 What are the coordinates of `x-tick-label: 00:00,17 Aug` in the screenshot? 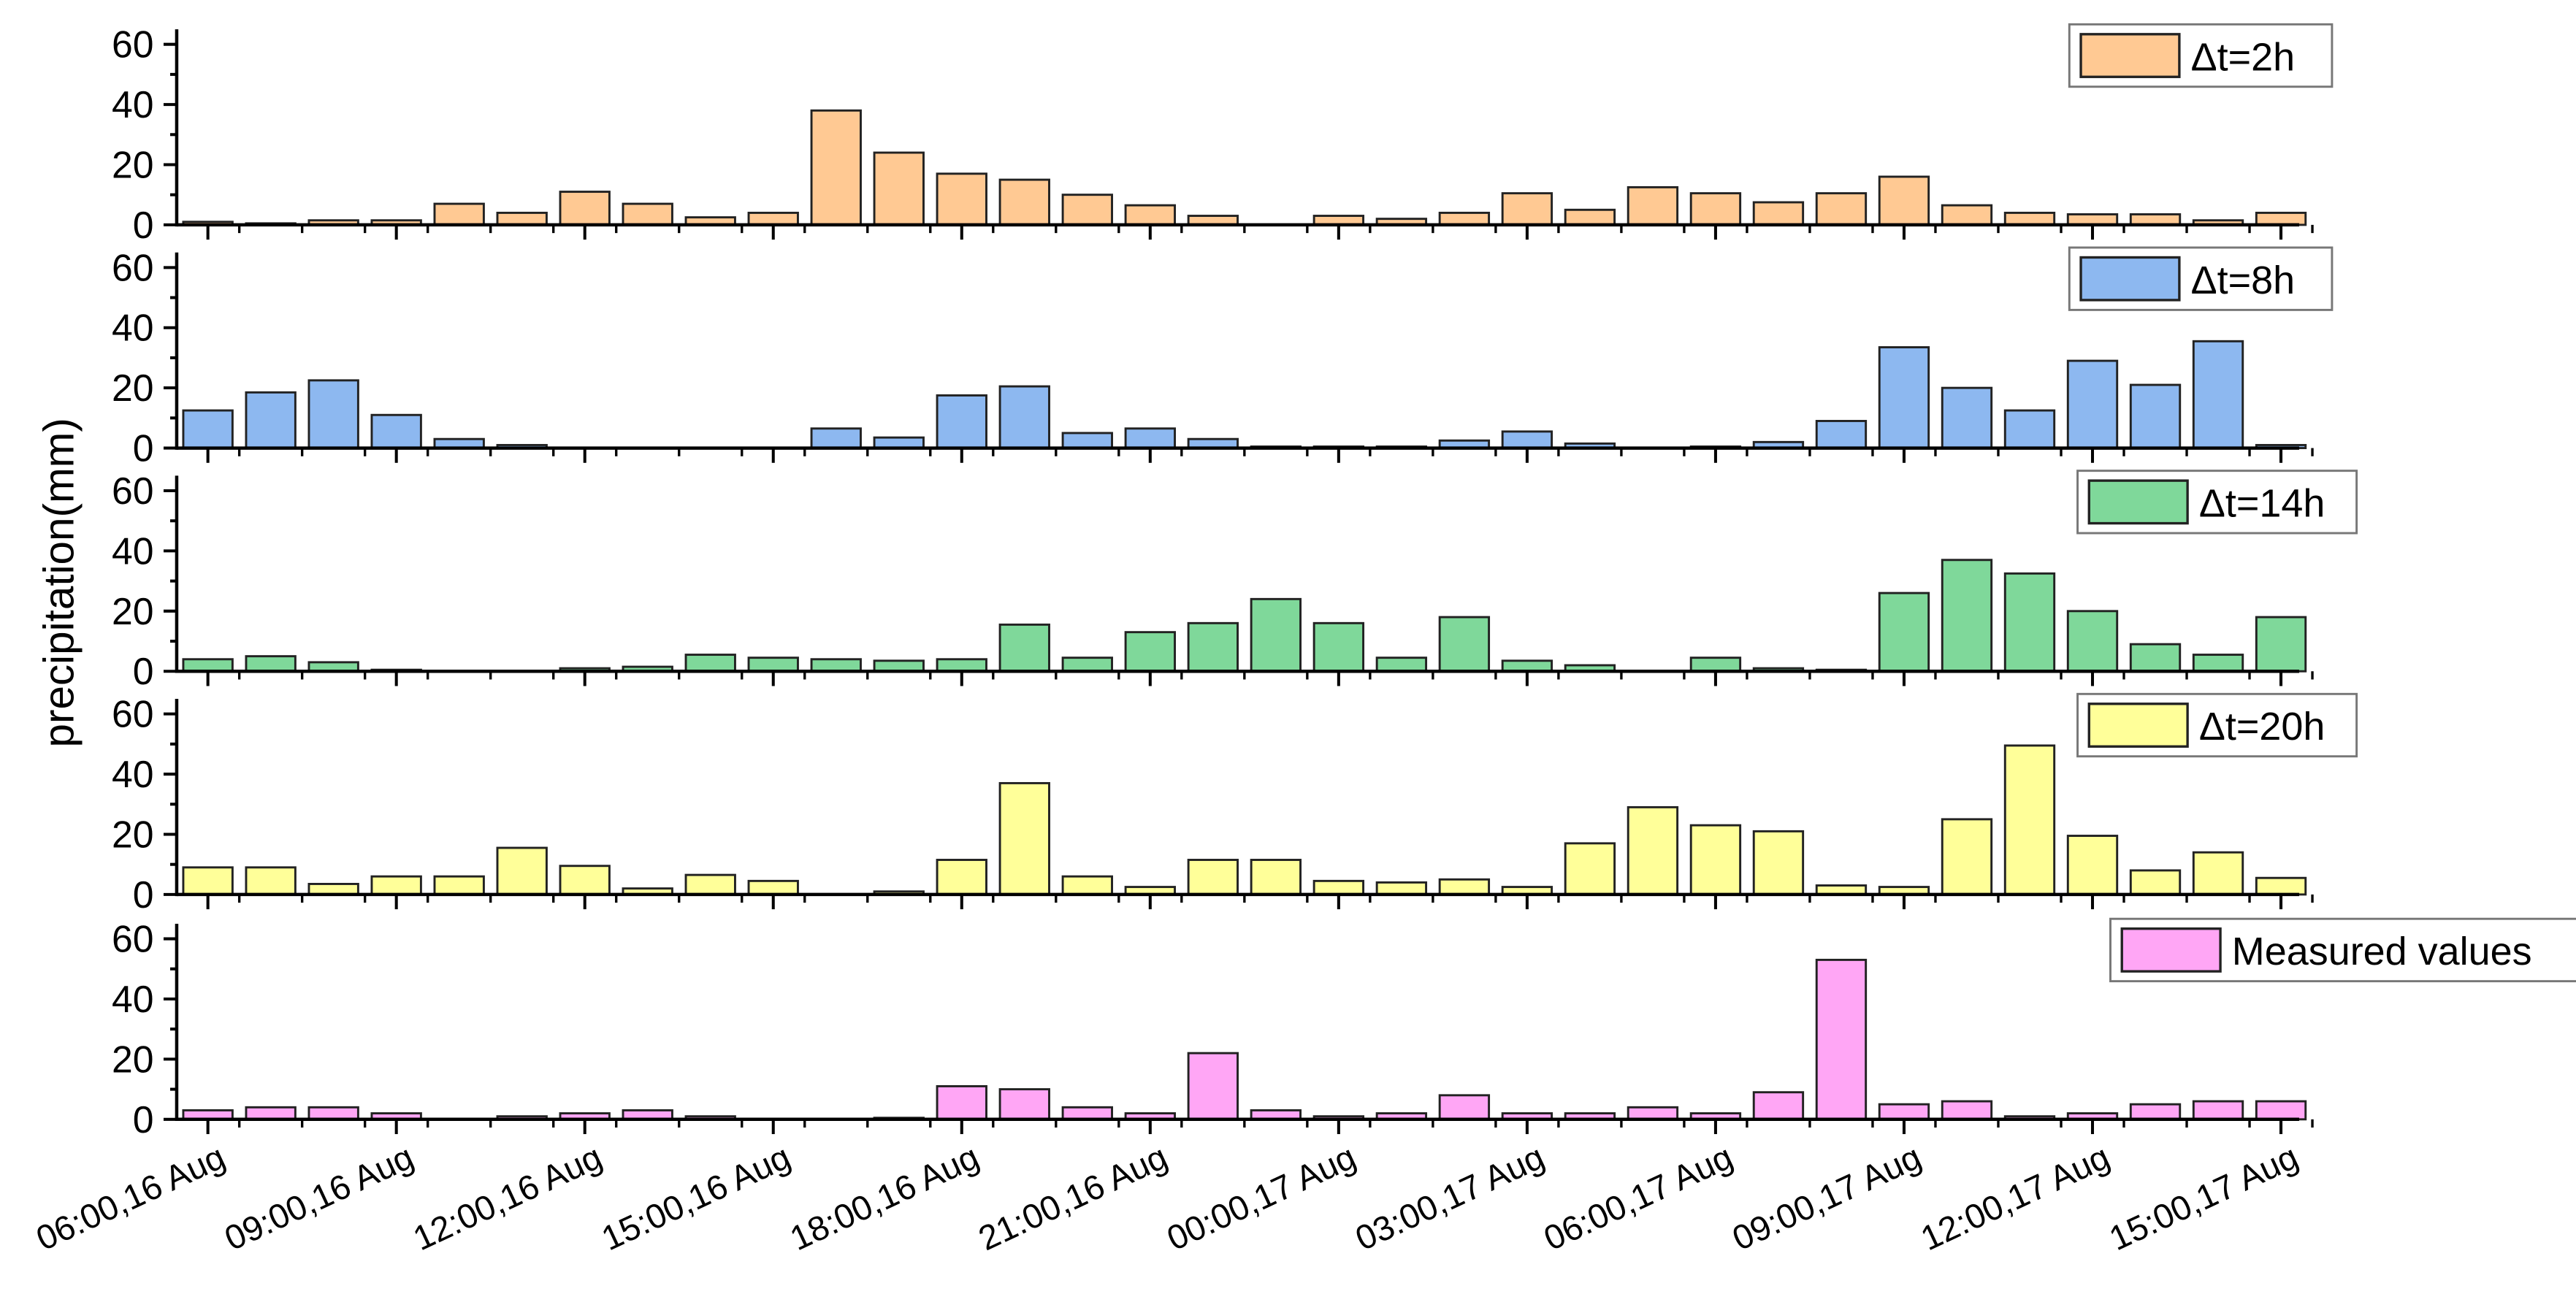 It's located at (1261, 1198).